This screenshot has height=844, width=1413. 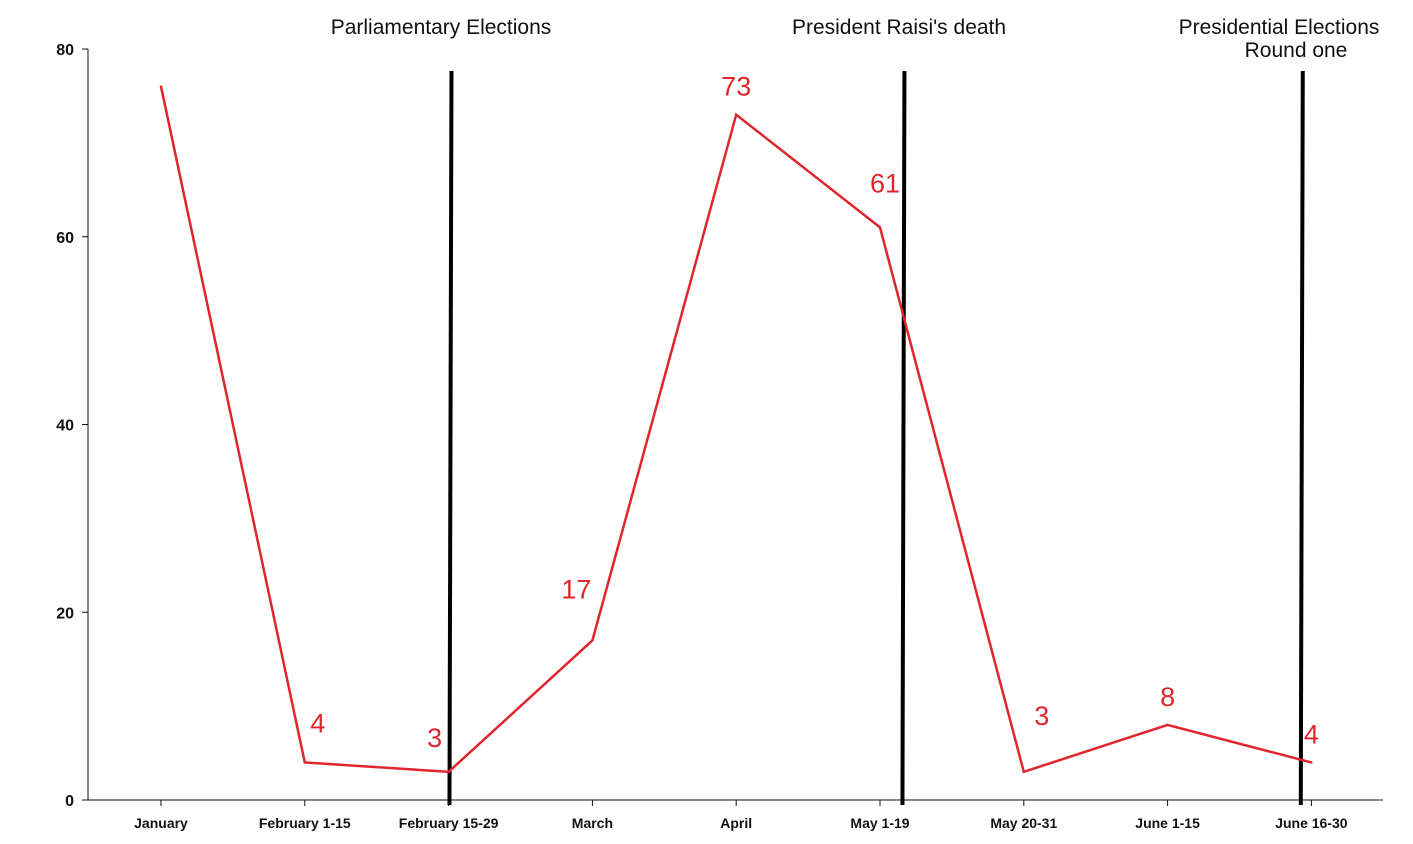 I want to click on x-tick-label: February 15-29, so click(x=449, y=823).